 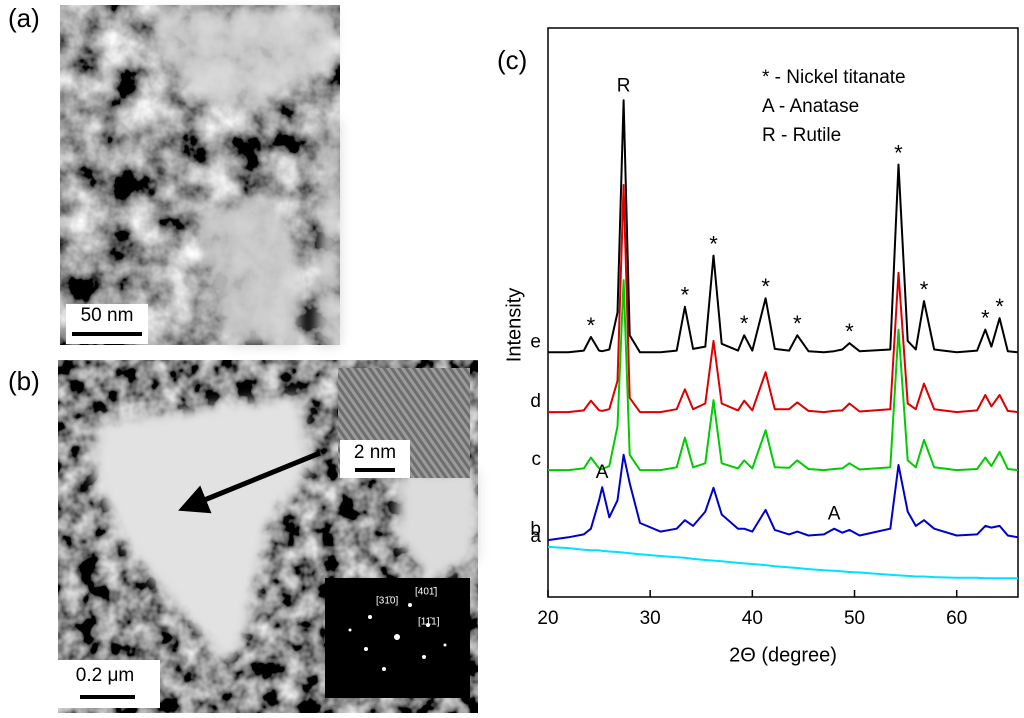 I want to click on x-tick-label: 40, so click(x=752, y=618).